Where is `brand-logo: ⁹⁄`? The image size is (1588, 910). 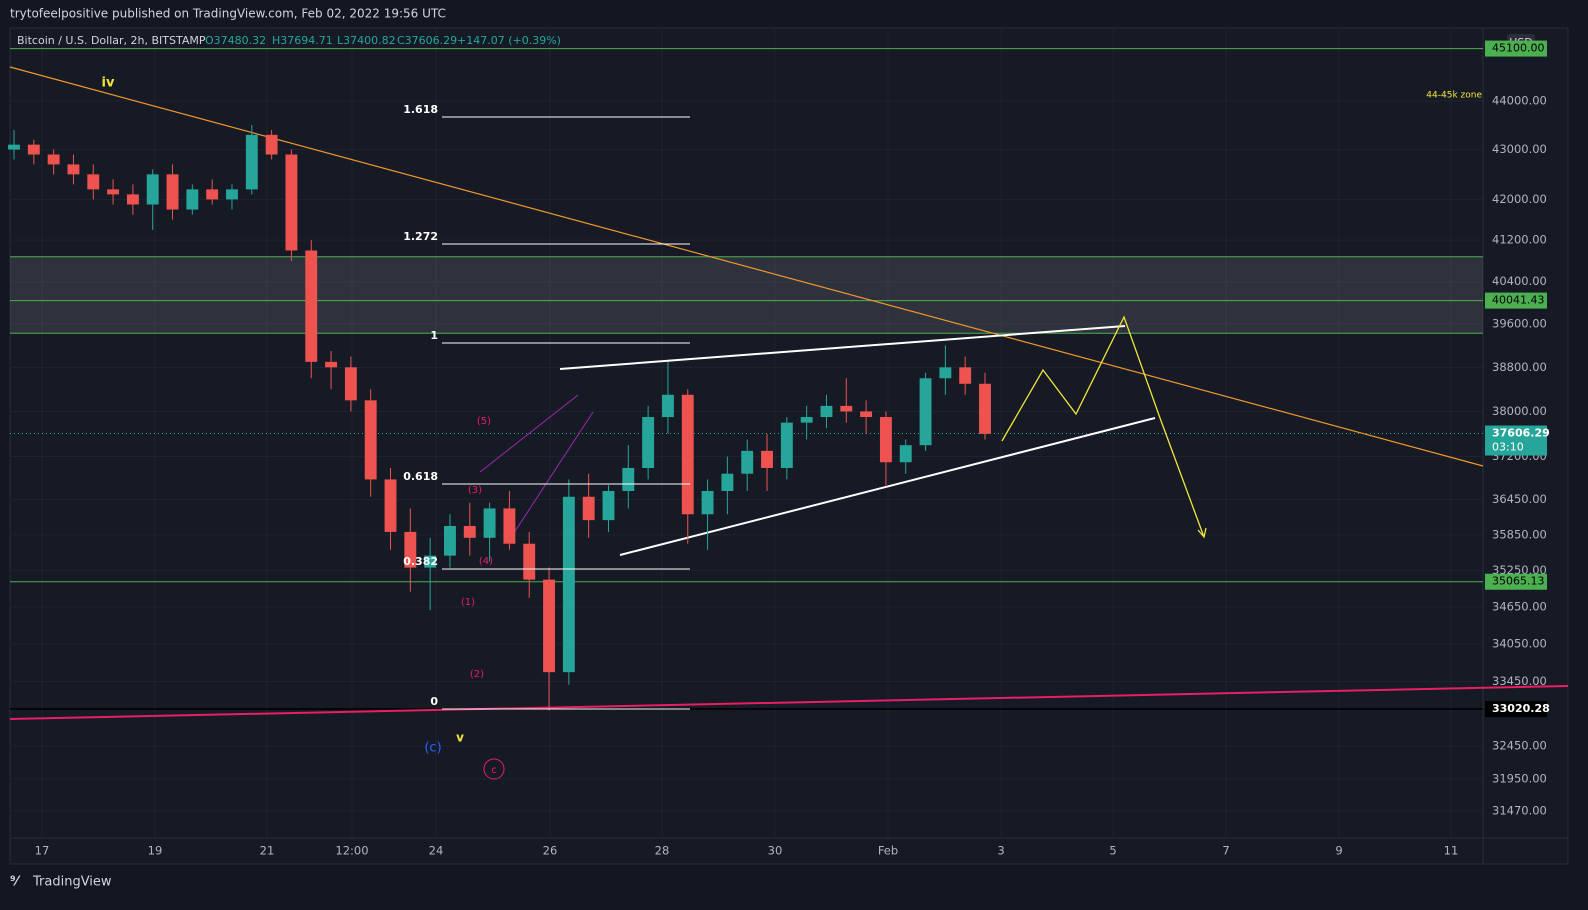
brand-logo: ⁹⁄ is located at coordinates (15, 882).